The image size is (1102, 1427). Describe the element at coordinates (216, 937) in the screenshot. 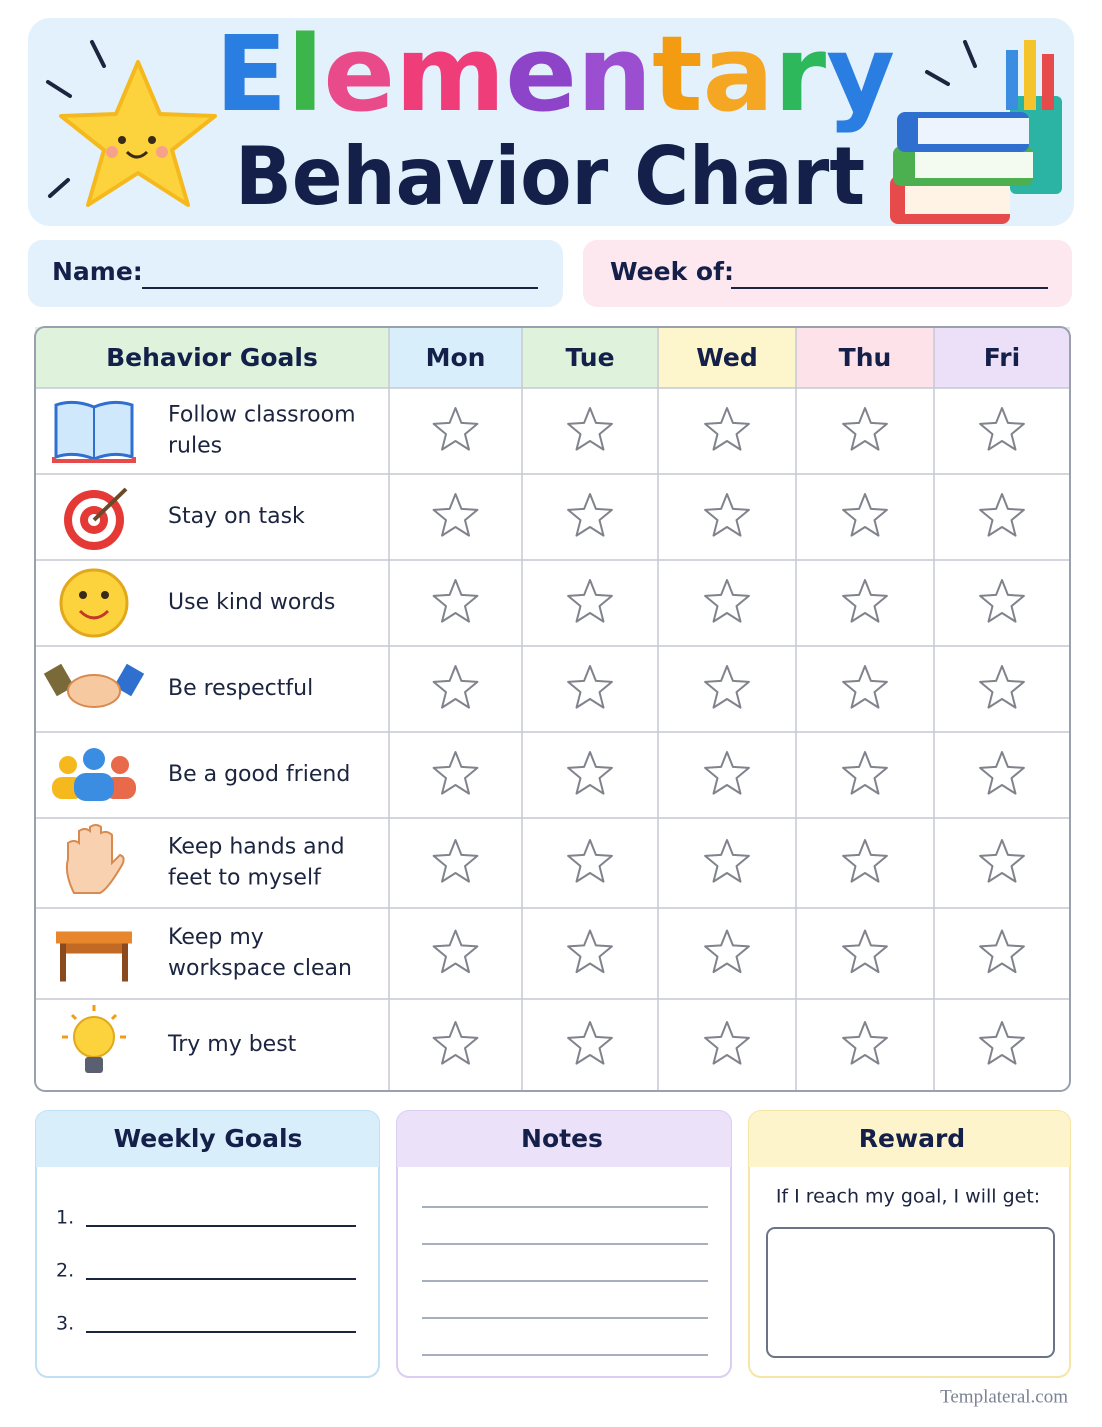

I see `goal-line: Keep my` at that location.